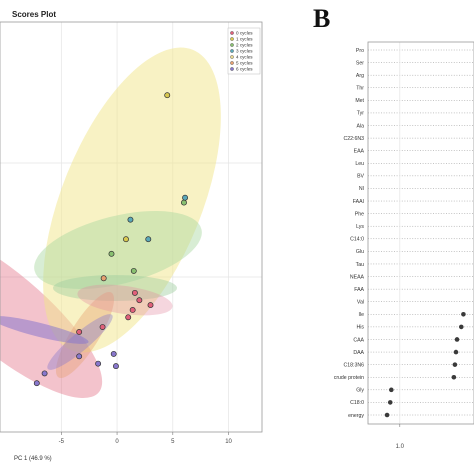 The image size is (474, 474). Describe the element at coordinates (360, 303) in the screenshot. I see `category-label: Val` at that location.